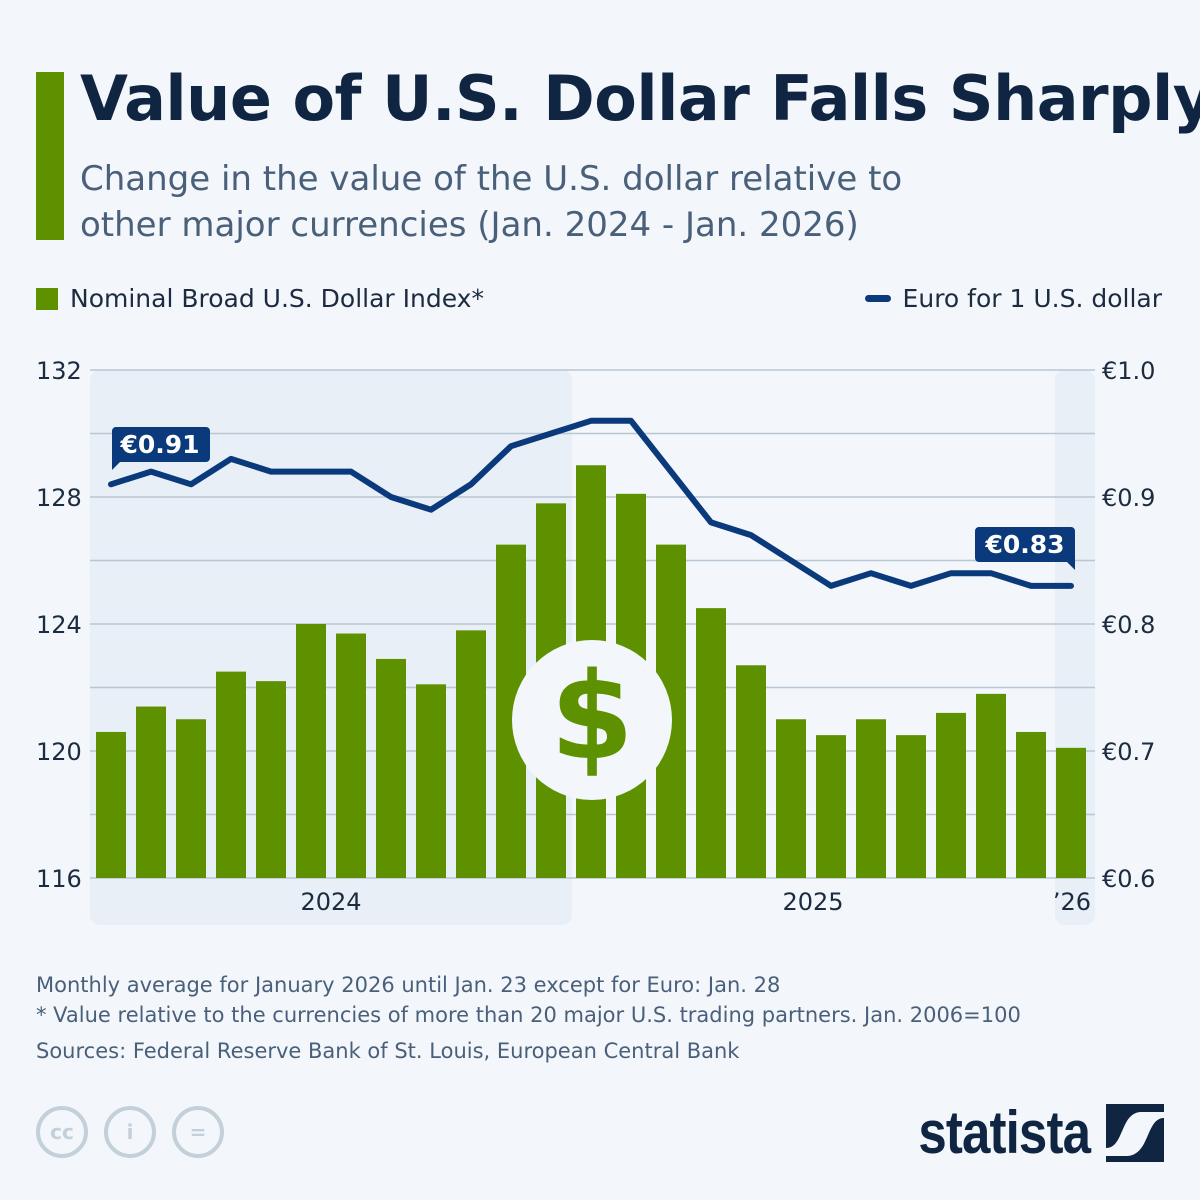  I want to click on right-tick-label: €0.7, so click(1128, 752).